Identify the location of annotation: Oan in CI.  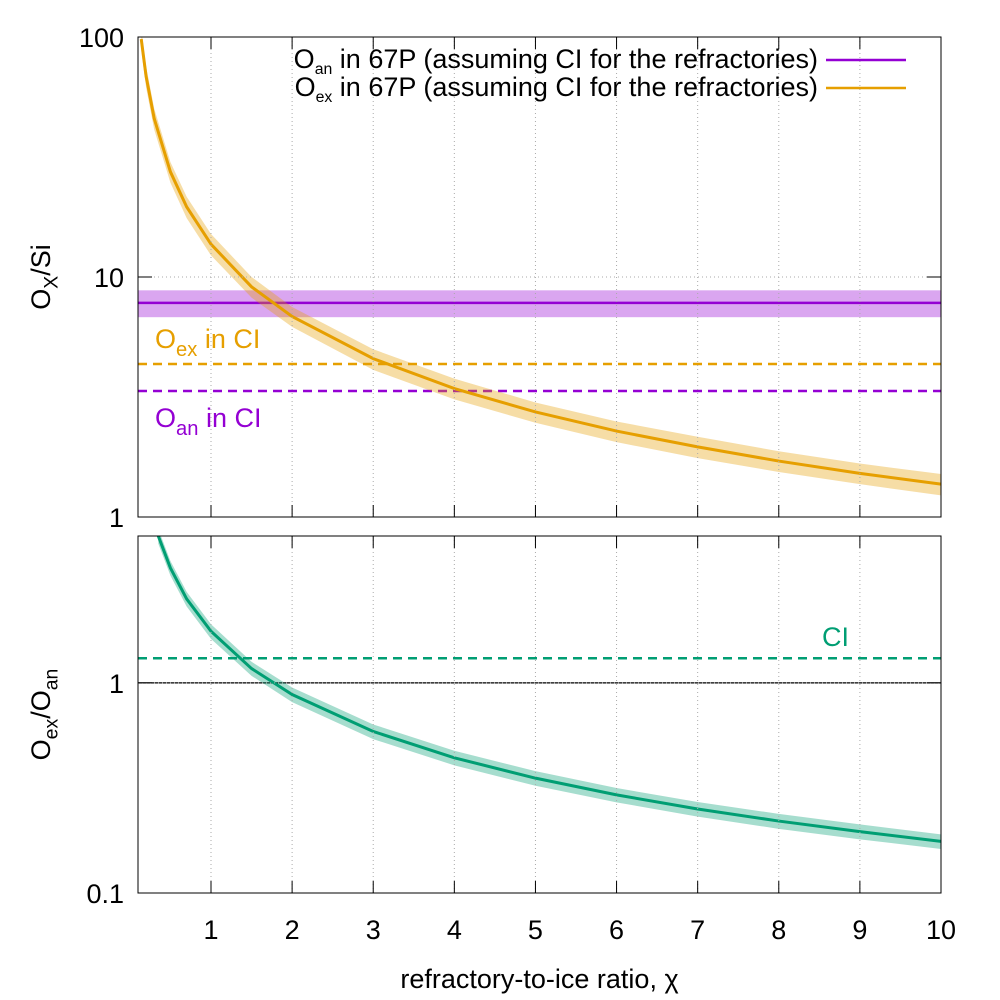
(208, 421).